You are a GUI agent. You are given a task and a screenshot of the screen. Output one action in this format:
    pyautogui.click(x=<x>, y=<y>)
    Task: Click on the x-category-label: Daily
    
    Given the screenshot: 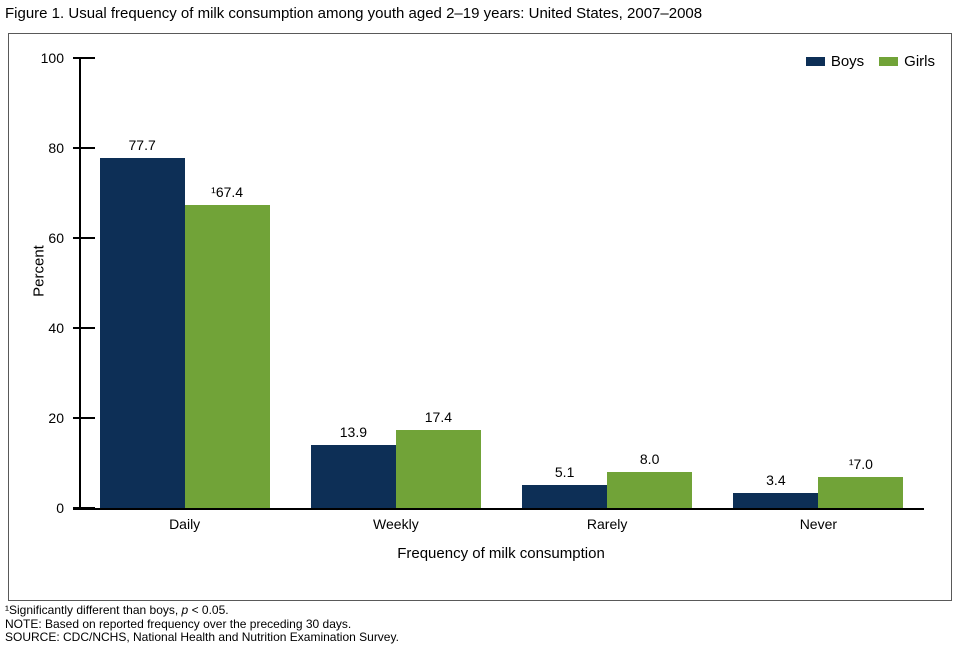 What is the action you would take?
    pyautogui.click(x=185, y=524)
    